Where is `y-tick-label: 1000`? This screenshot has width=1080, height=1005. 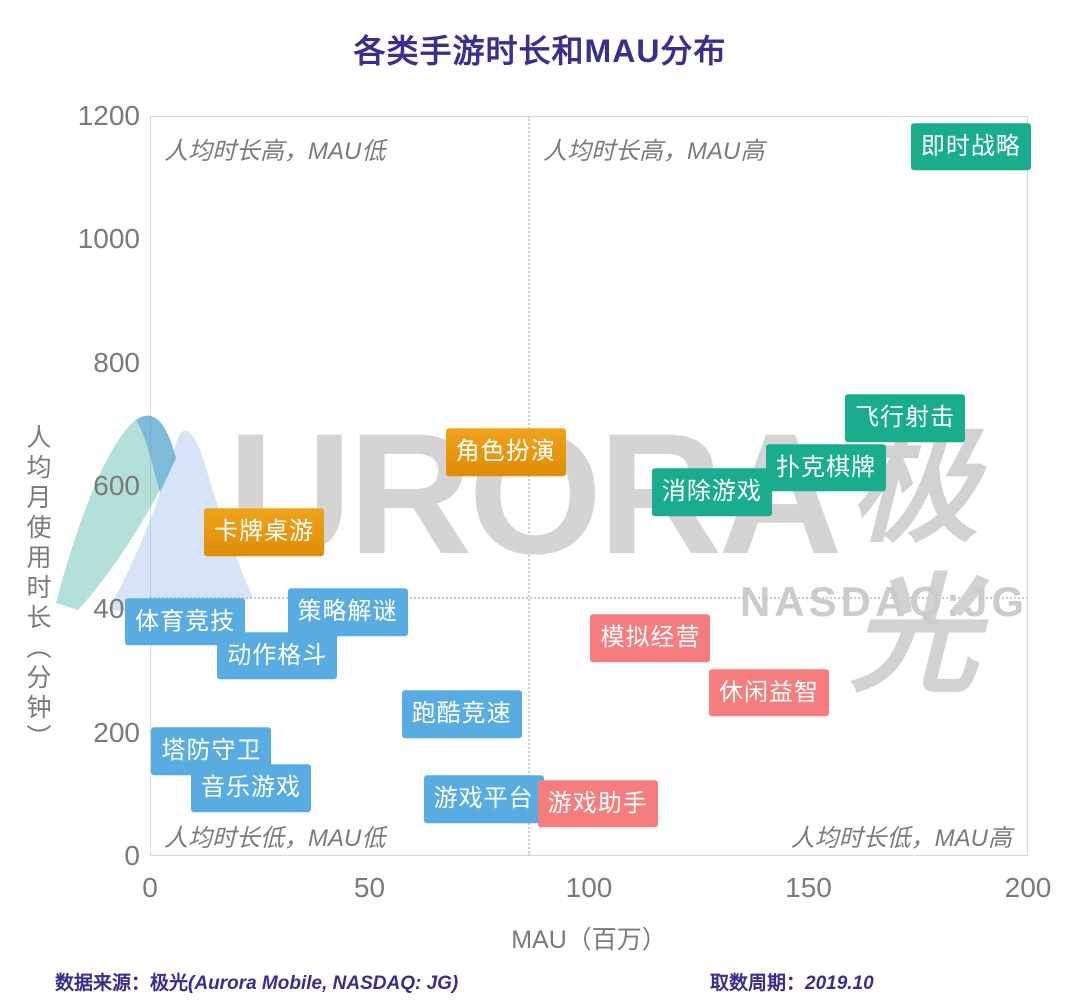 y-tick-label: 1000 is located at coordinates (108, 239).